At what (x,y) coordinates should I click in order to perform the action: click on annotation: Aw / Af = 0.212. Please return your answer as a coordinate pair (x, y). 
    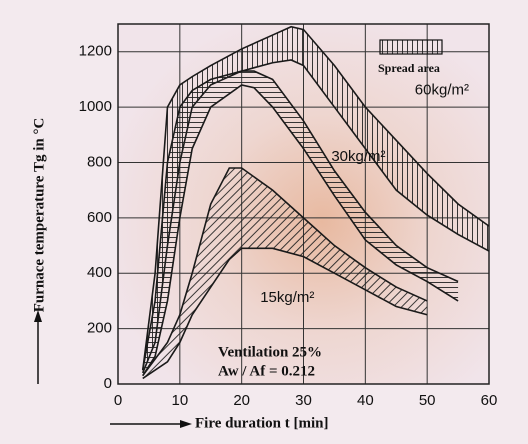
    Looking at the image, I should click on (266, 371).